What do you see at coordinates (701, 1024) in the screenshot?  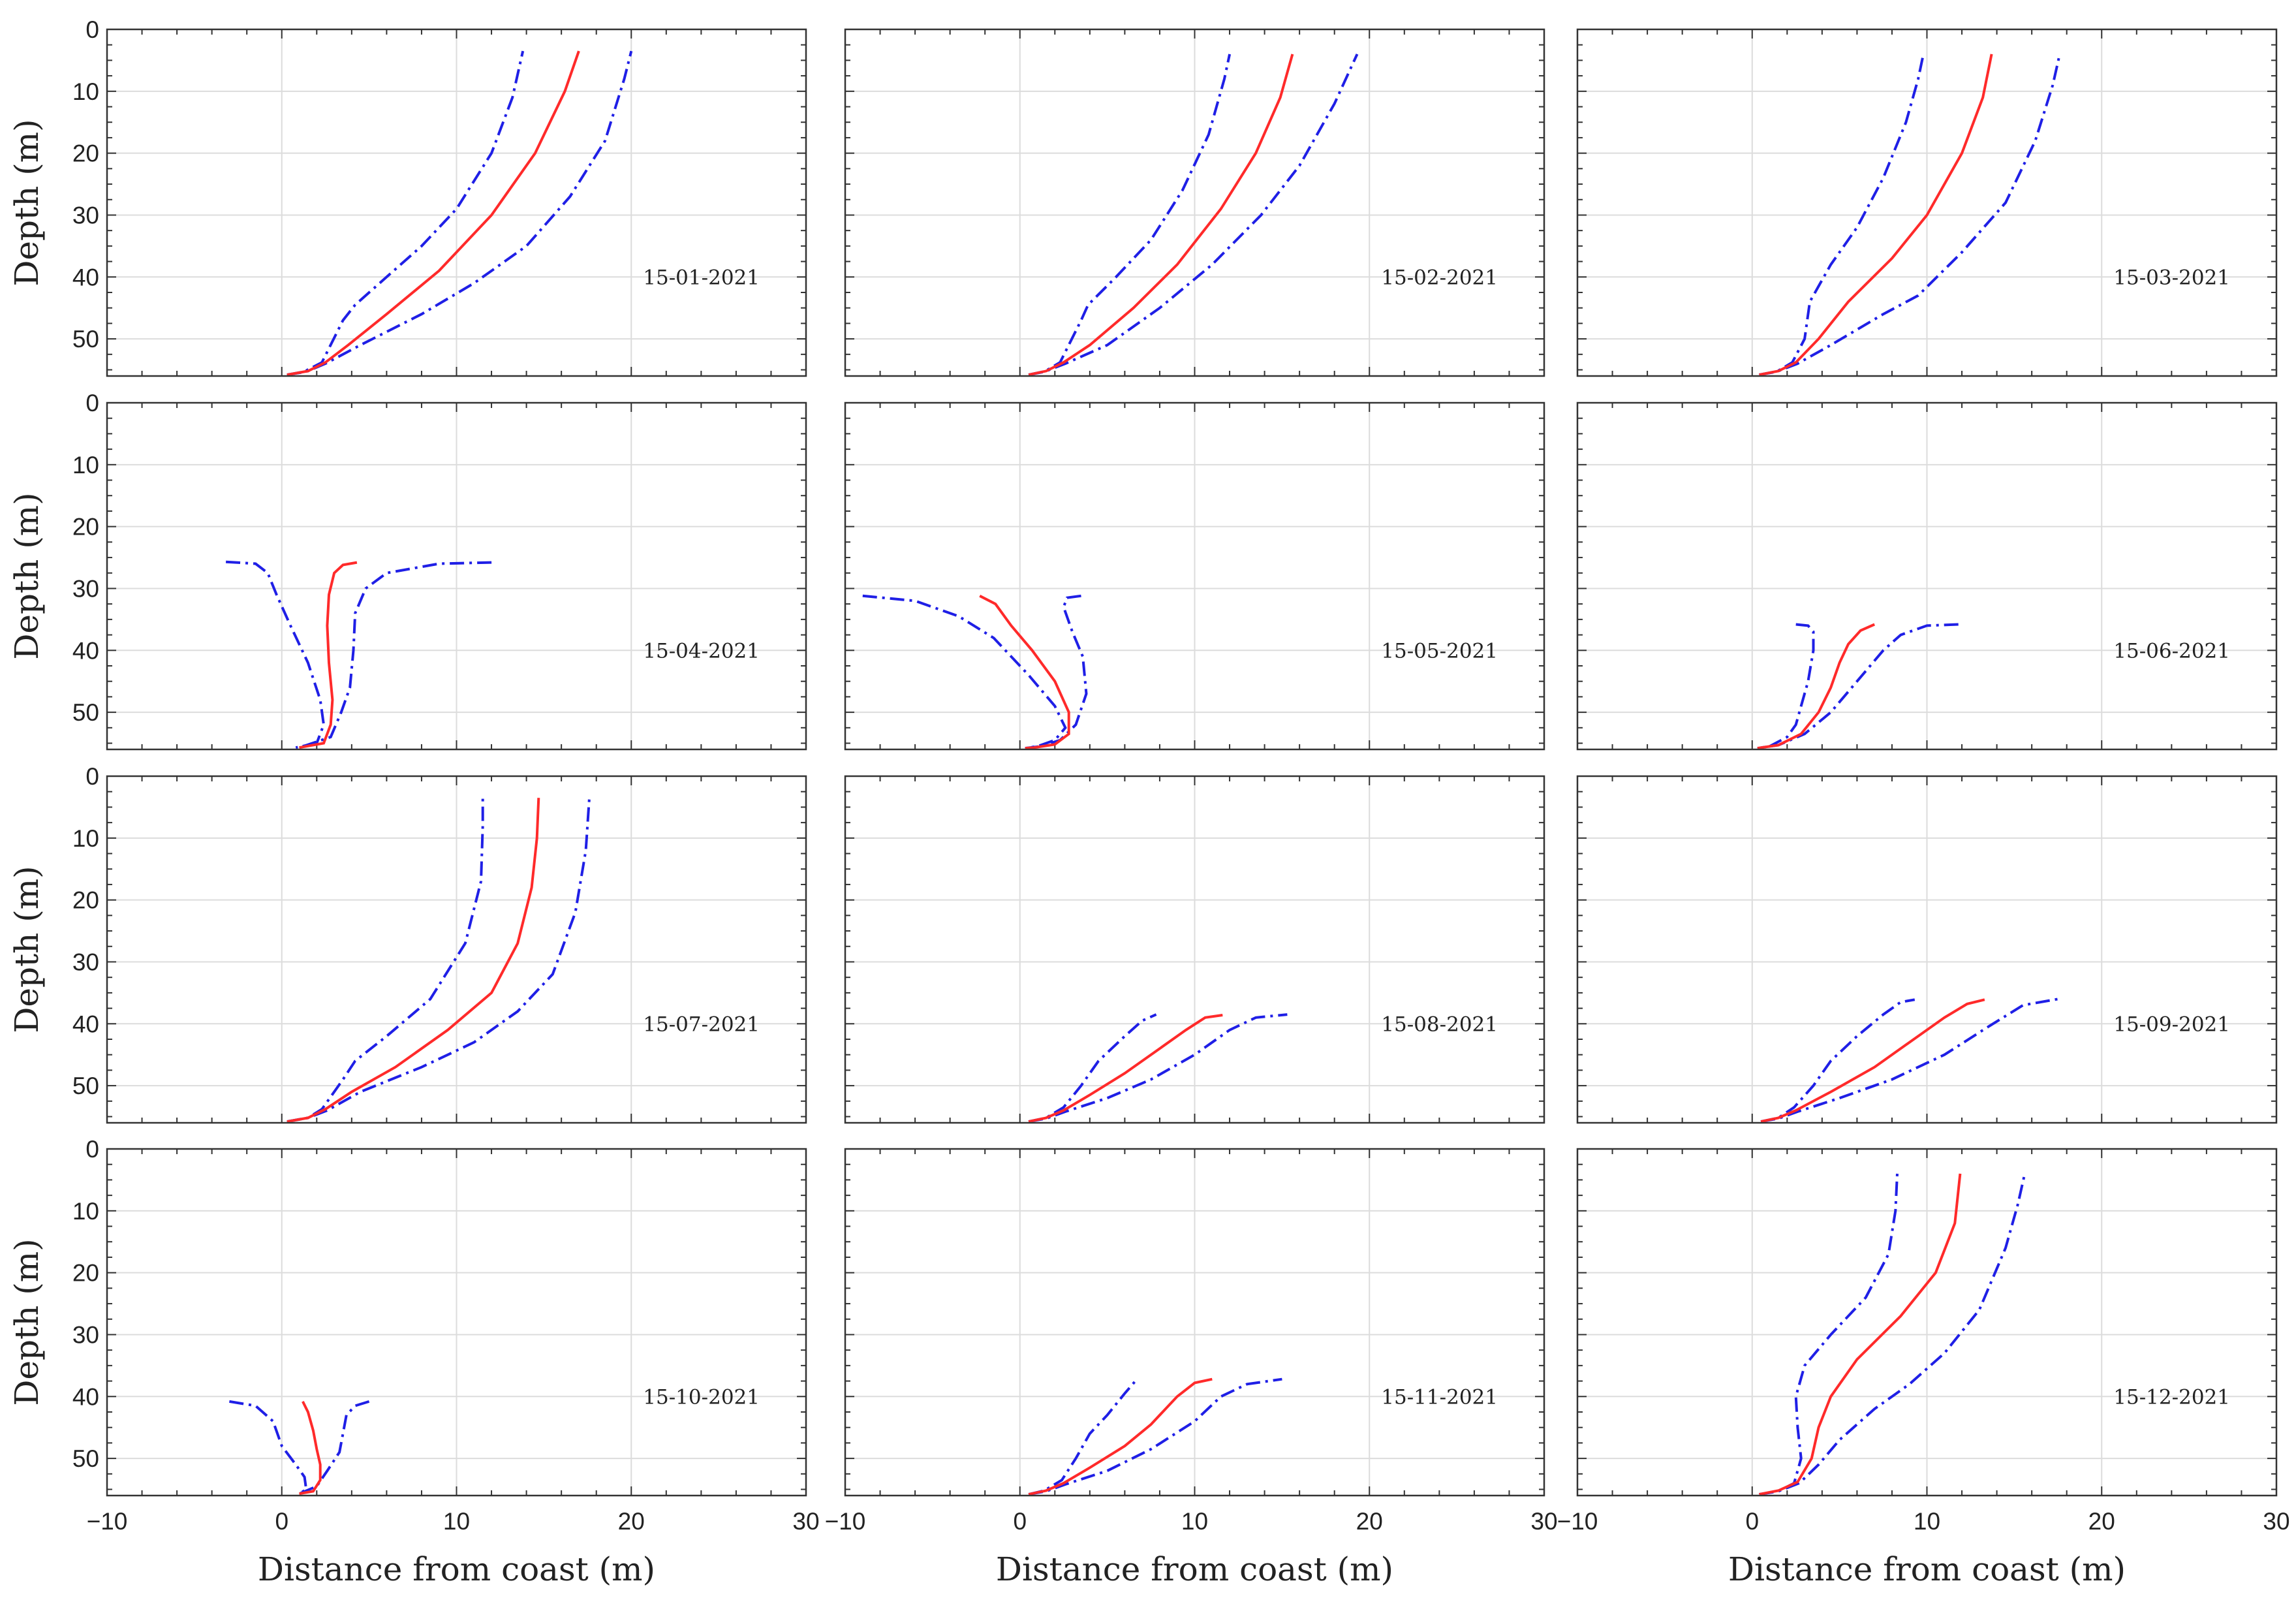 I see `date-label: 15-07-2021` at bounding box center [701, 1024].